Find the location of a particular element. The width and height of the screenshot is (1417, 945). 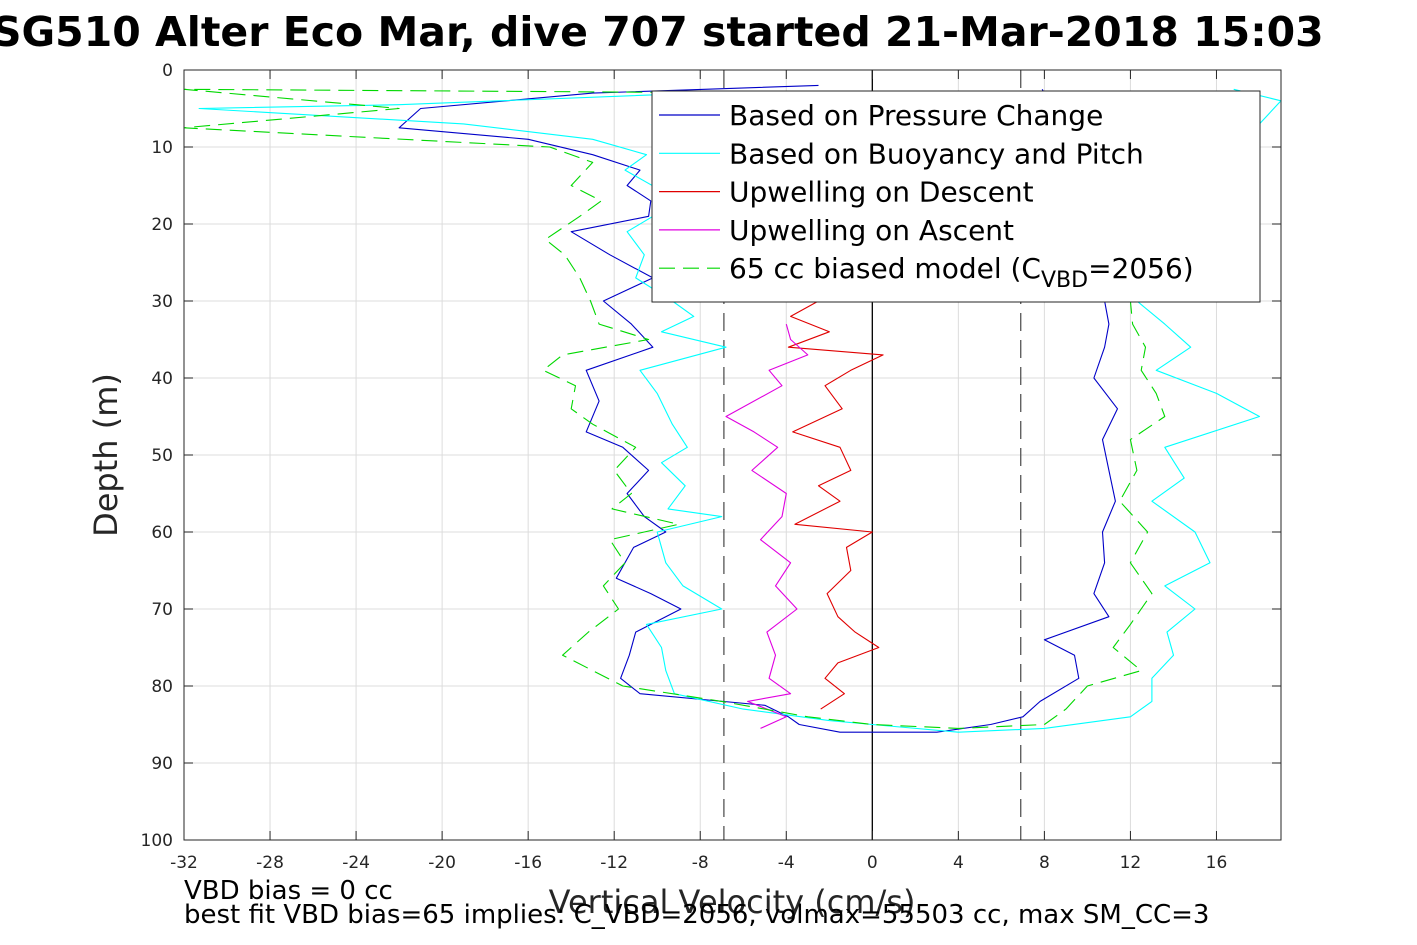

legend-entry-pressure-change: Based on Pressure Change is located at coordinates (916, 115).